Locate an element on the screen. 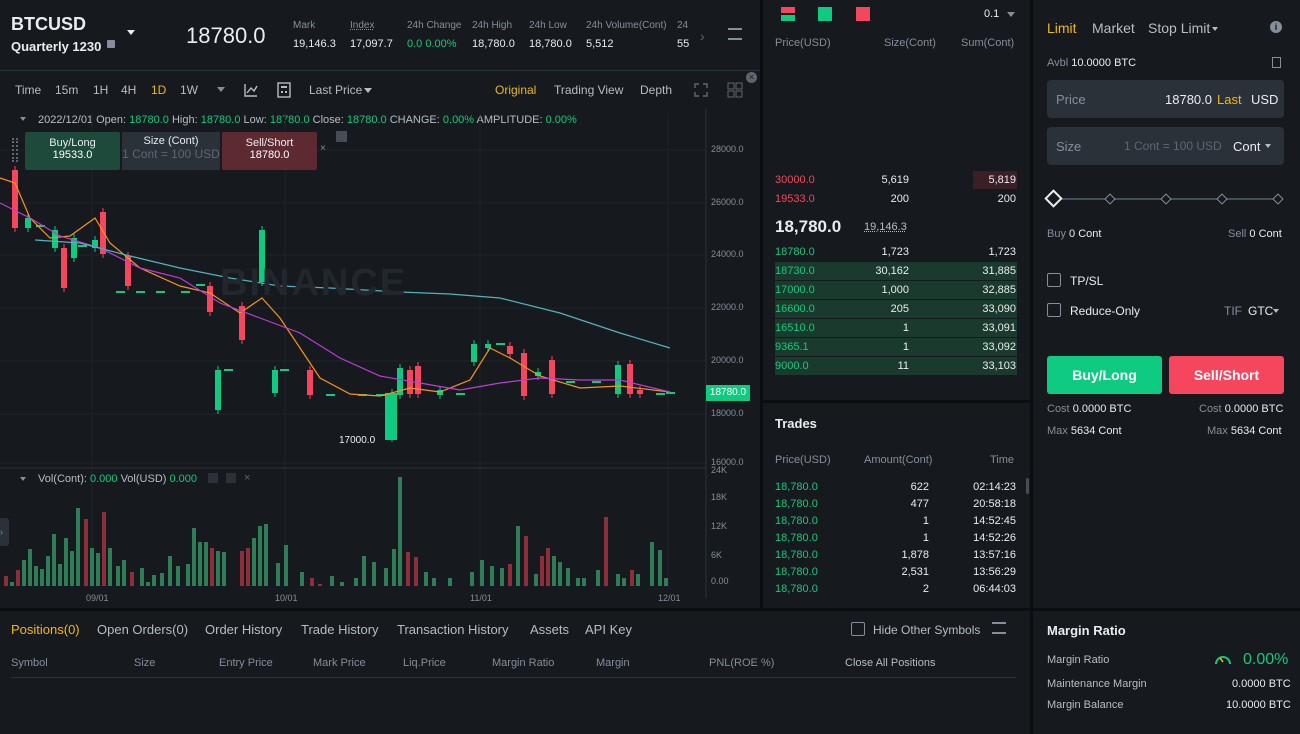 Image resolution: width=1300 pixels, height=734 pixels. bid-row: 9000.0 11 33,103 is located at coordinates (896, 366).